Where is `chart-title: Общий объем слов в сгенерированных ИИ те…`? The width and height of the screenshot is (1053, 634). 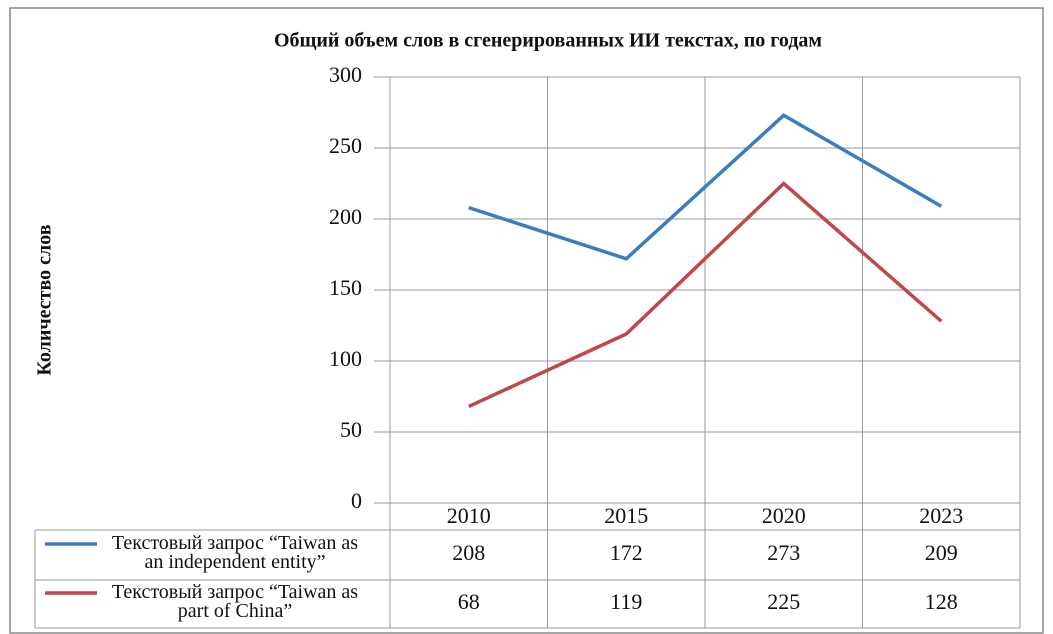
chart-title: Общий объем слов в сгенерированных ИИ те… is located at coordinates (548, 41).